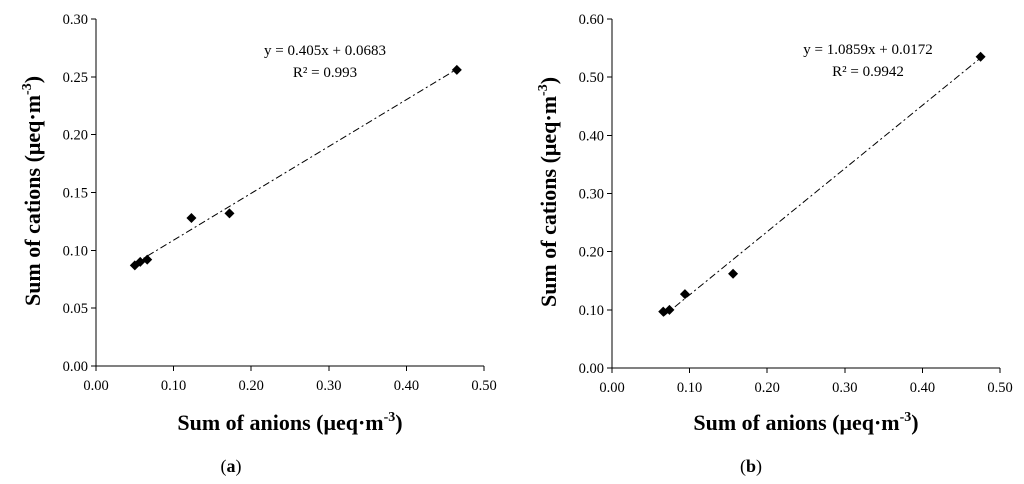 This screenshot has height=484, width=1024. What do you see at coordinates (867, 50) in the screenshot?
I see `equation-b: y = 1.0859x + 0.0172` at bounding box center [867, 50].